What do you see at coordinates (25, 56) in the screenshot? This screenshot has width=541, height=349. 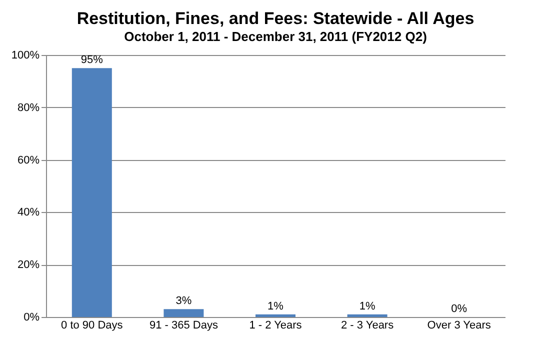 I see `y-tick-label: 100%` at bounding box center [25, 56].